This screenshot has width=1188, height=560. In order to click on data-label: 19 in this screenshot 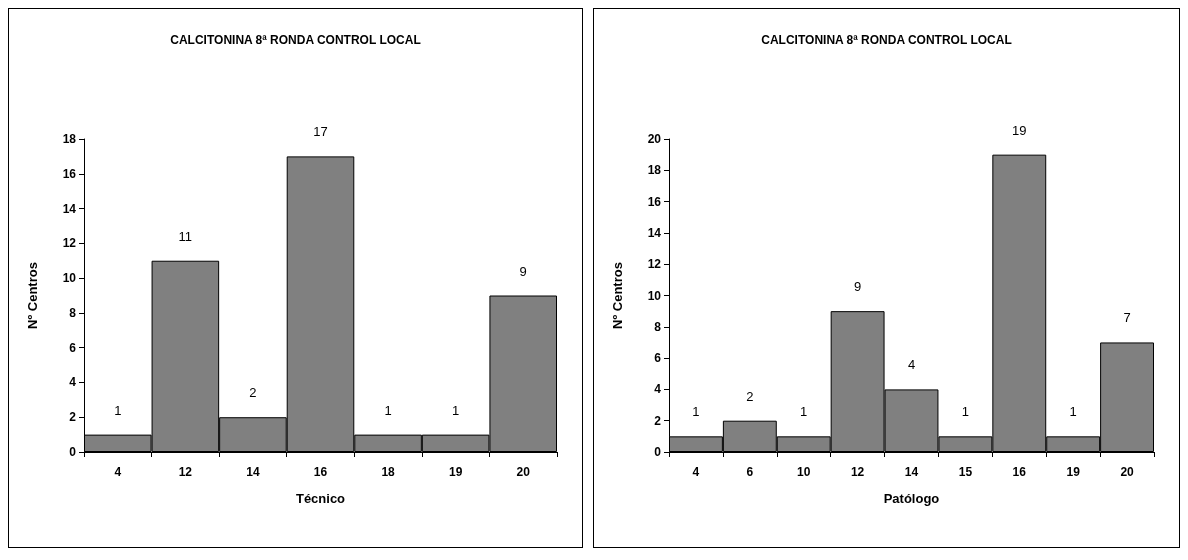, I will do `click(1019, 130)`.